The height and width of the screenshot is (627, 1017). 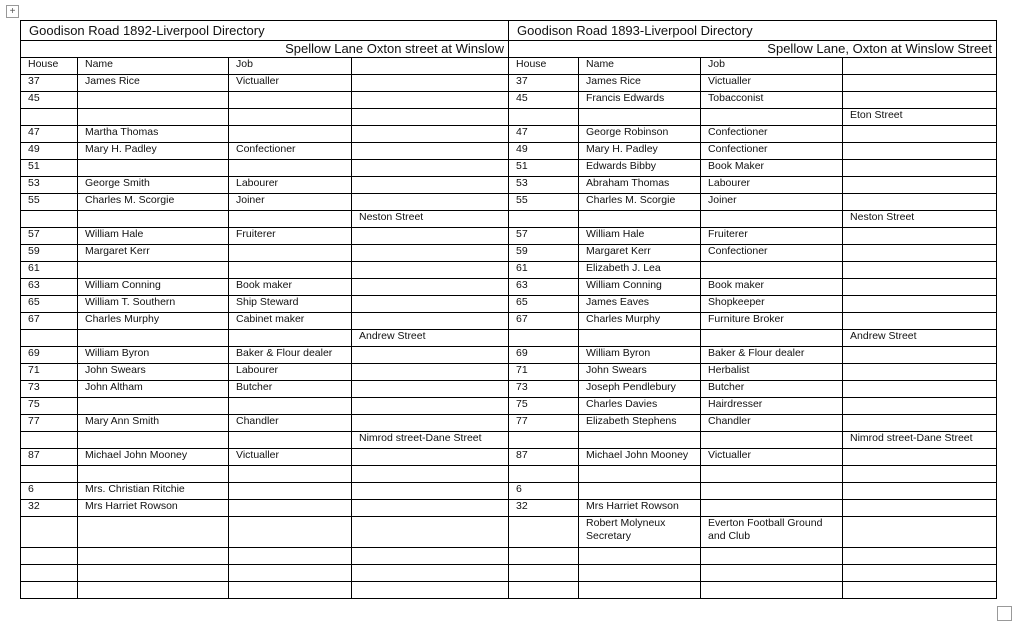 I want to click on 1892-house-cell: 77, so click(x=49, y=423).